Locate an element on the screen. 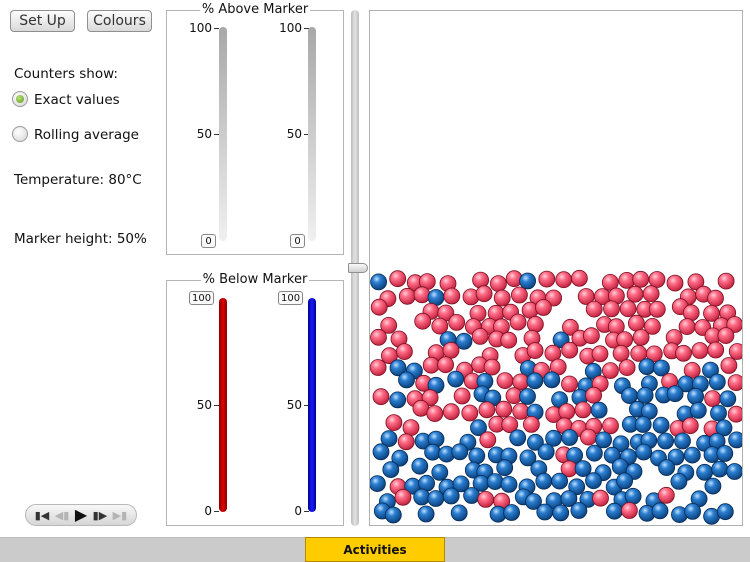 The height and width of the screenshot is (562, 750). play-icon: ▶ is located at coordinates (81, 514).